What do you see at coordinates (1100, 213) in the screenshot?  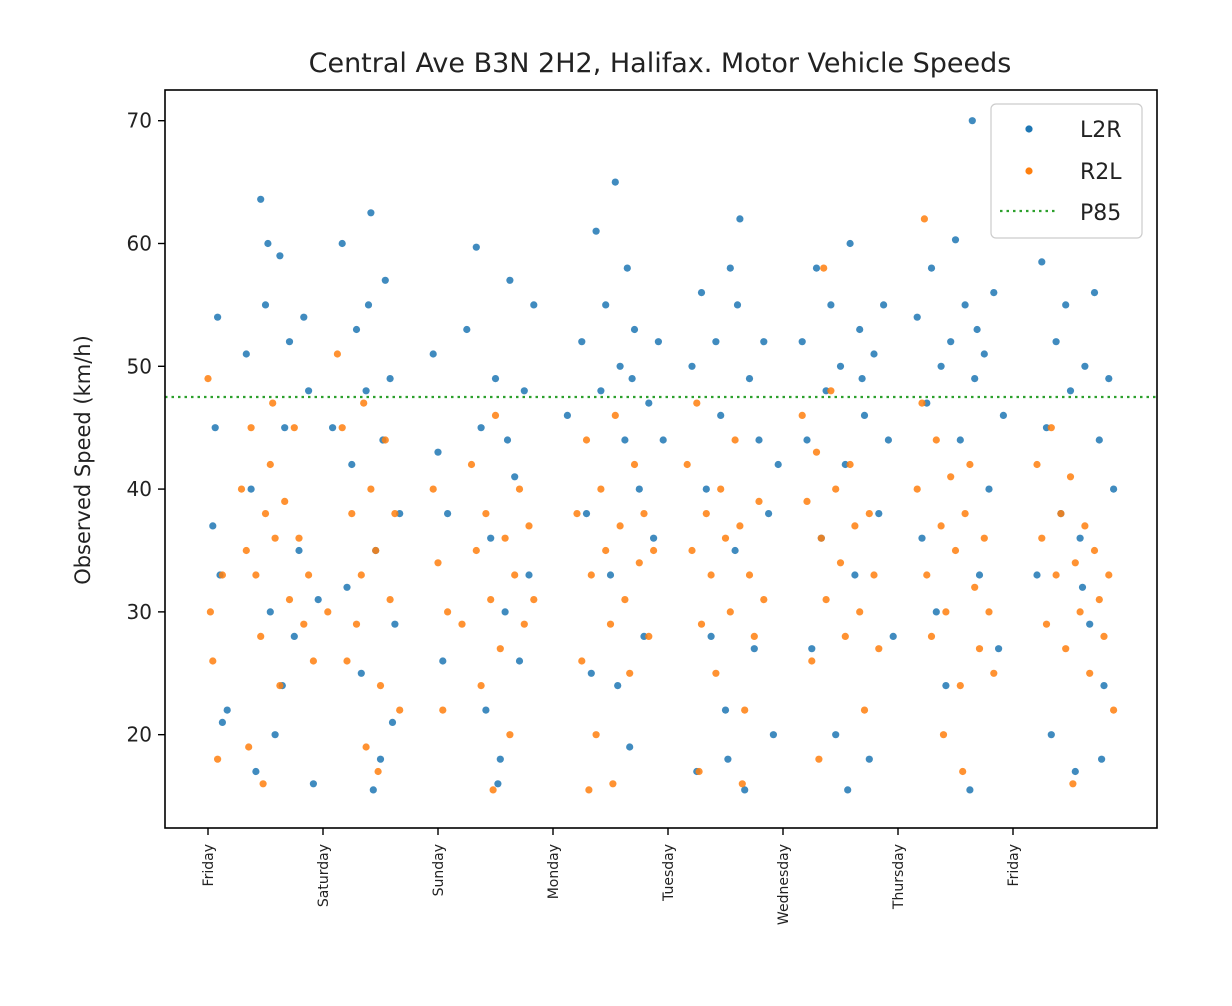 I see `legend-label-p85: P85` at bounding box center [1100, 213].